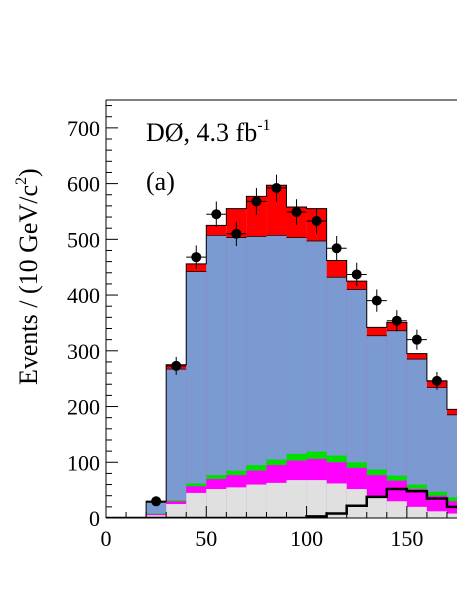  I want to click on x-tick-label: 0, so click(106, 538).